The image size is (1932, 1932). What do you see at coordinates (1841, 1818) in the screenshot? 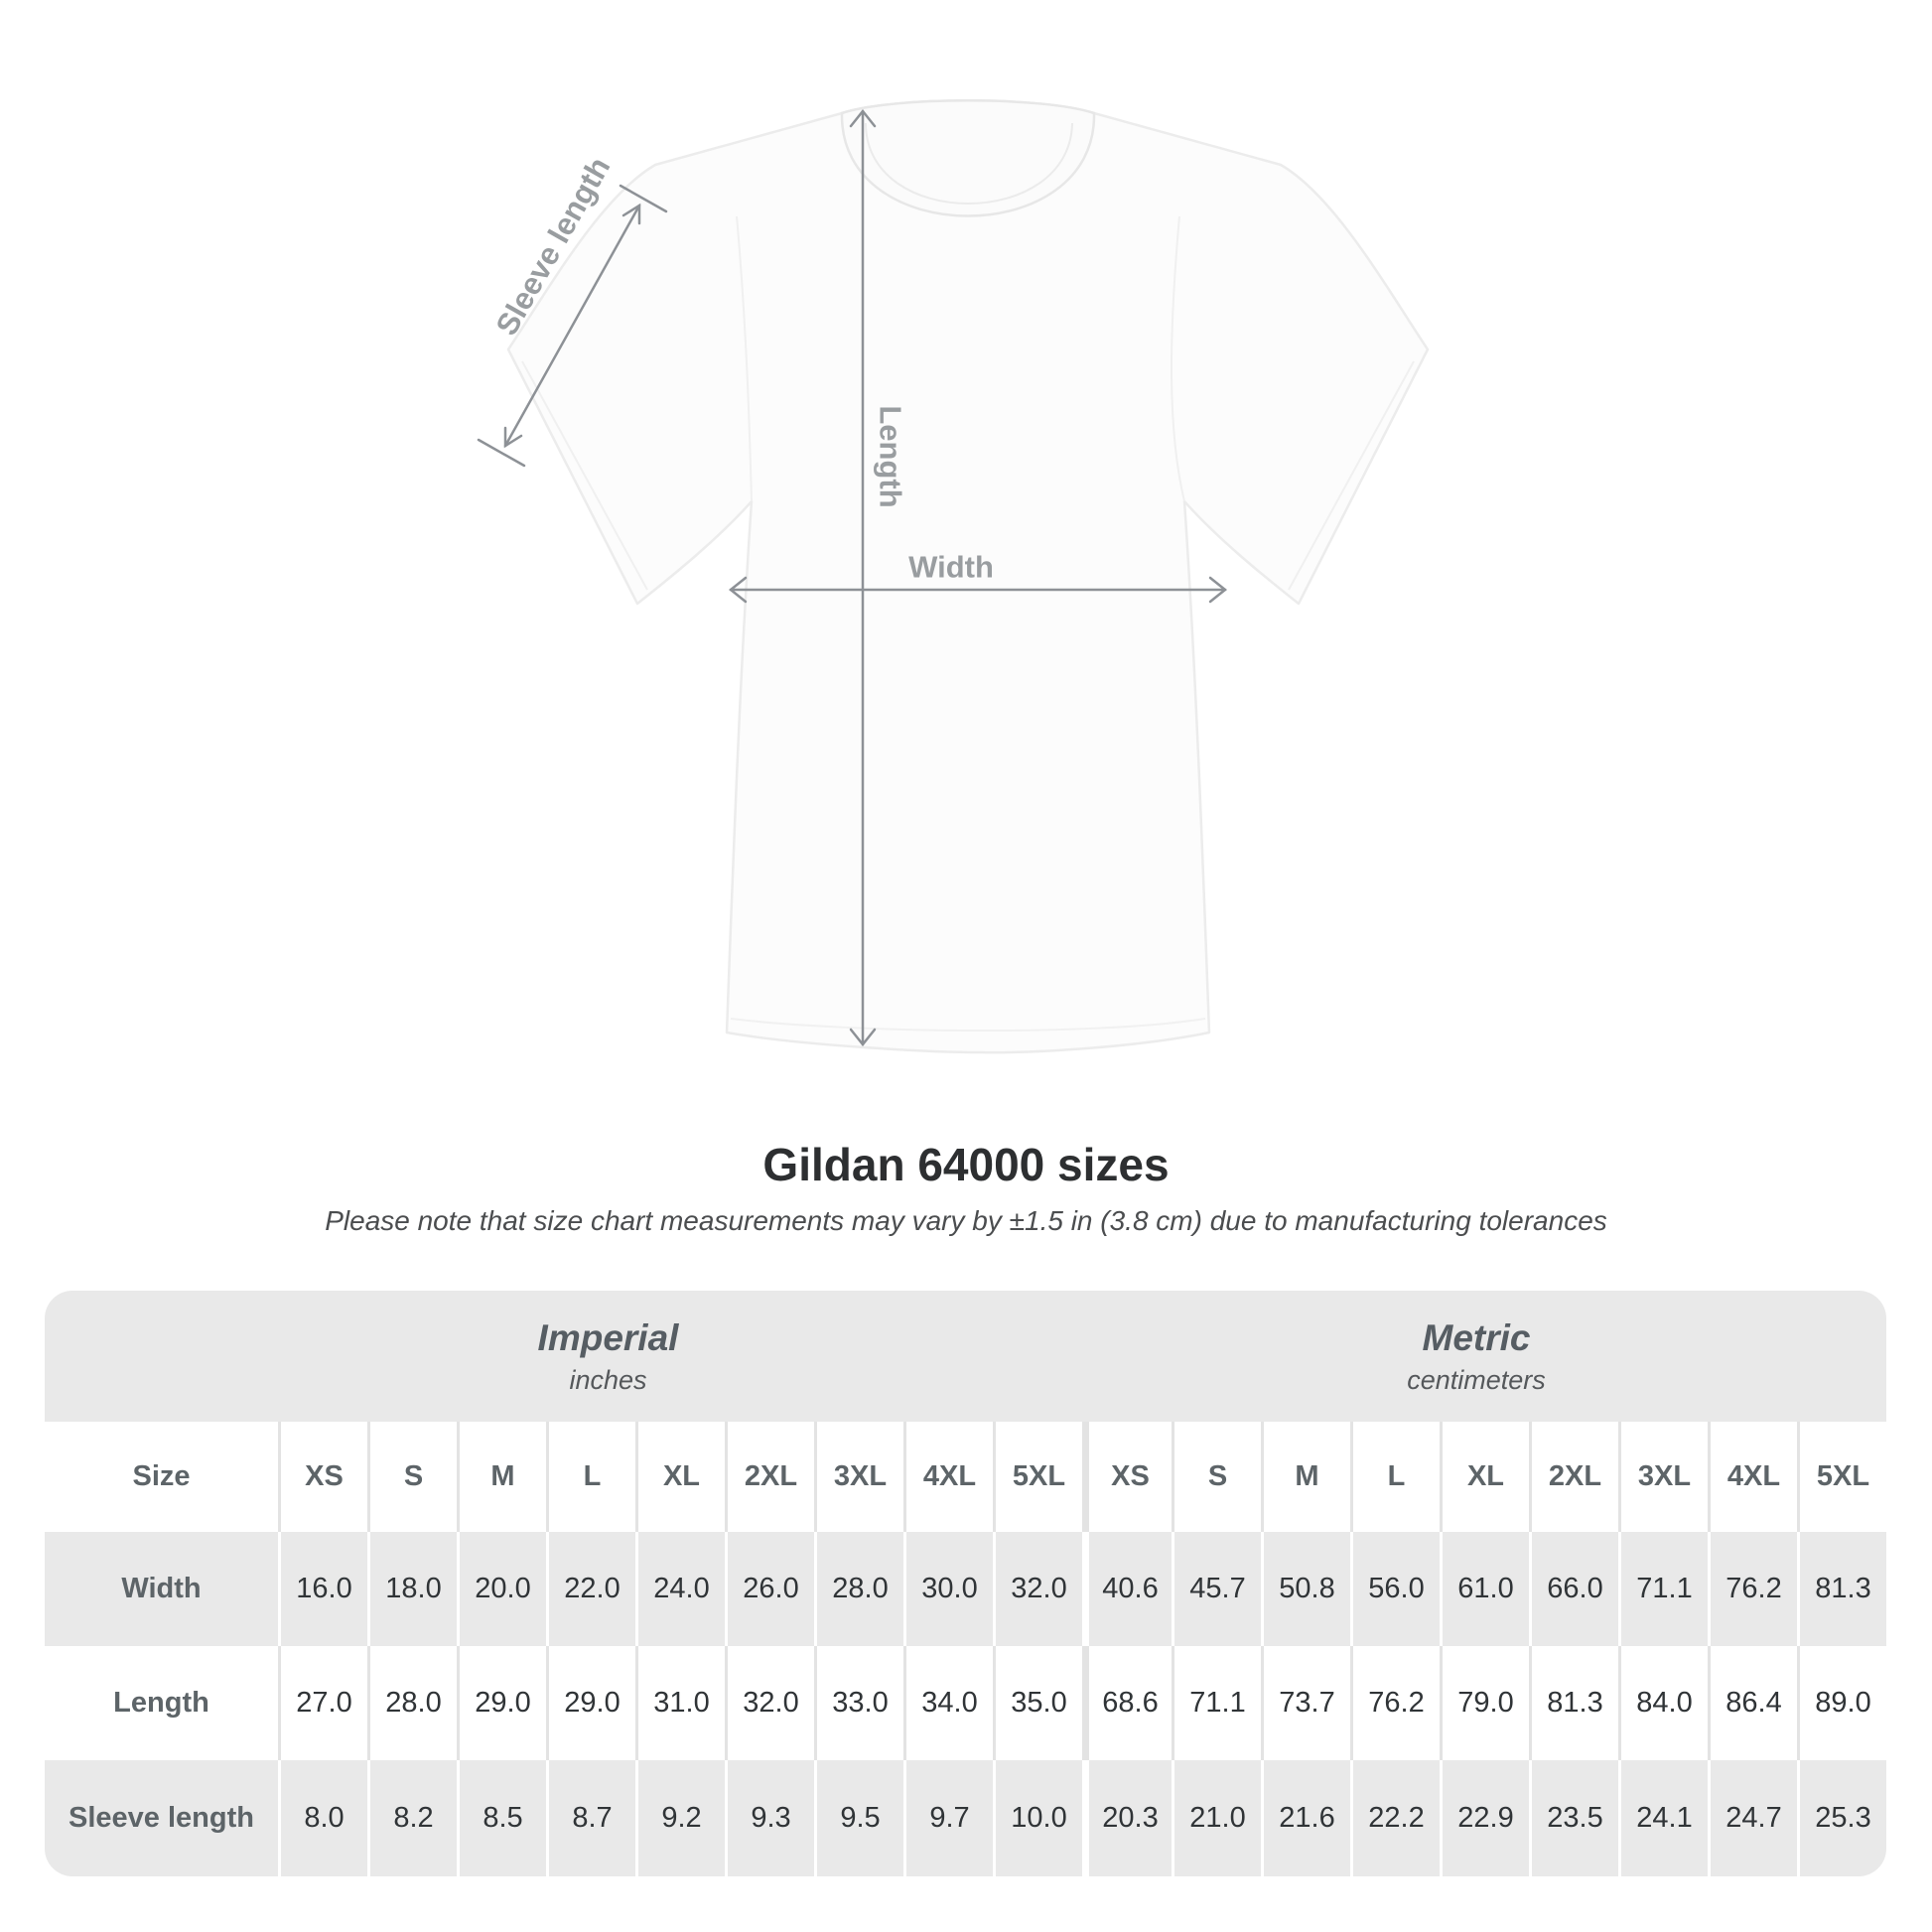
I see `value-cell: 25.3` at bounding box center [1841, 1818].